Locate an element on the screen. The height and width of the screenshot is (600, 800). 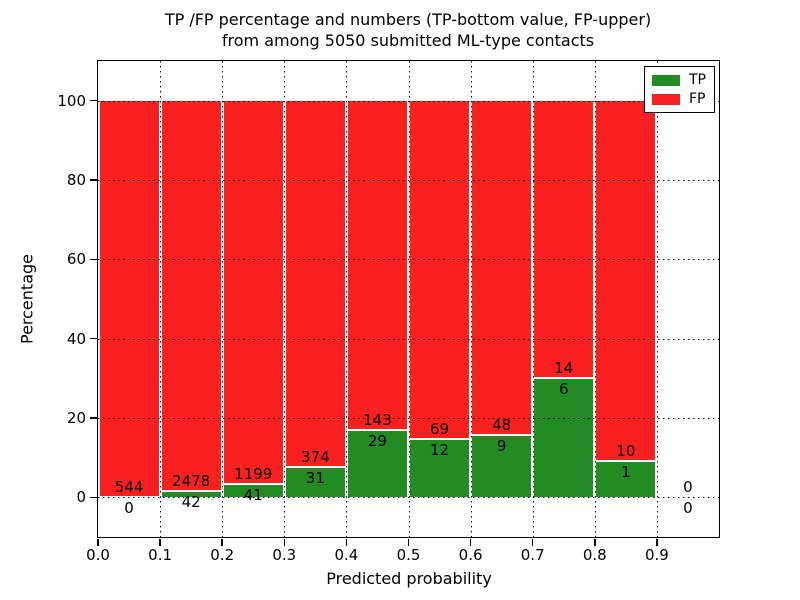
y-axis-label: Percentage is located at coordinates (27, 299).